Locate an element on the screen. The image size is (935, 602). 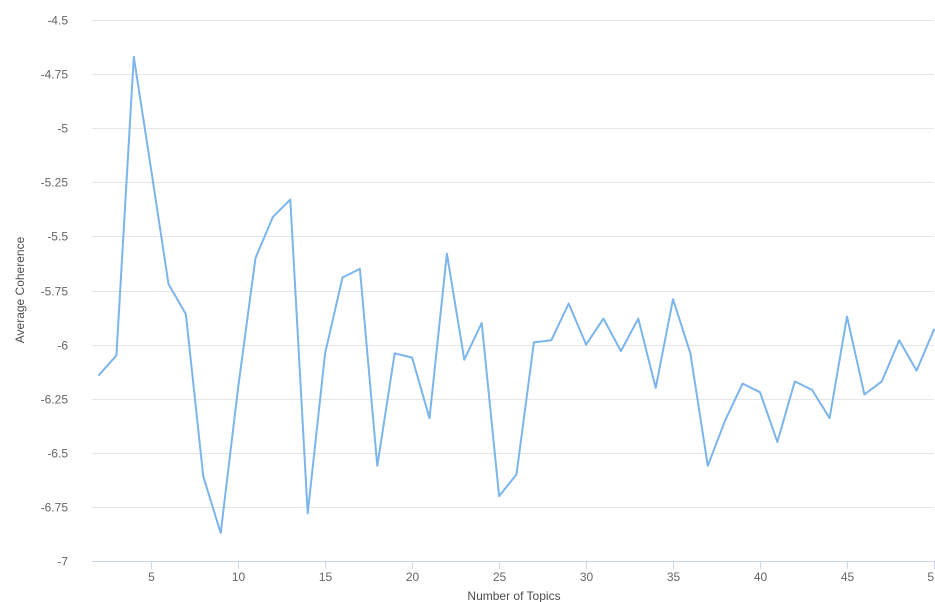
y-tick-label: -6 is located at coordinates (62, 346).